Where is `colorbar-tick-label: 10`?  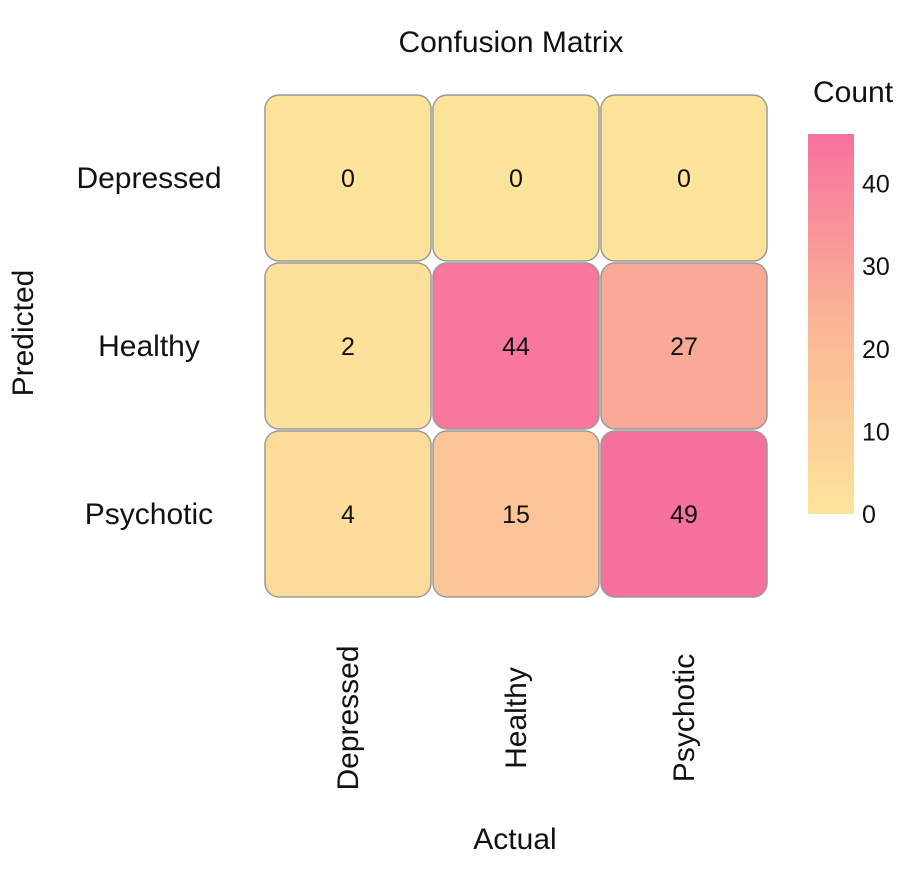 colorbar-tick-label: 10 is located at coordinates (876, 432).